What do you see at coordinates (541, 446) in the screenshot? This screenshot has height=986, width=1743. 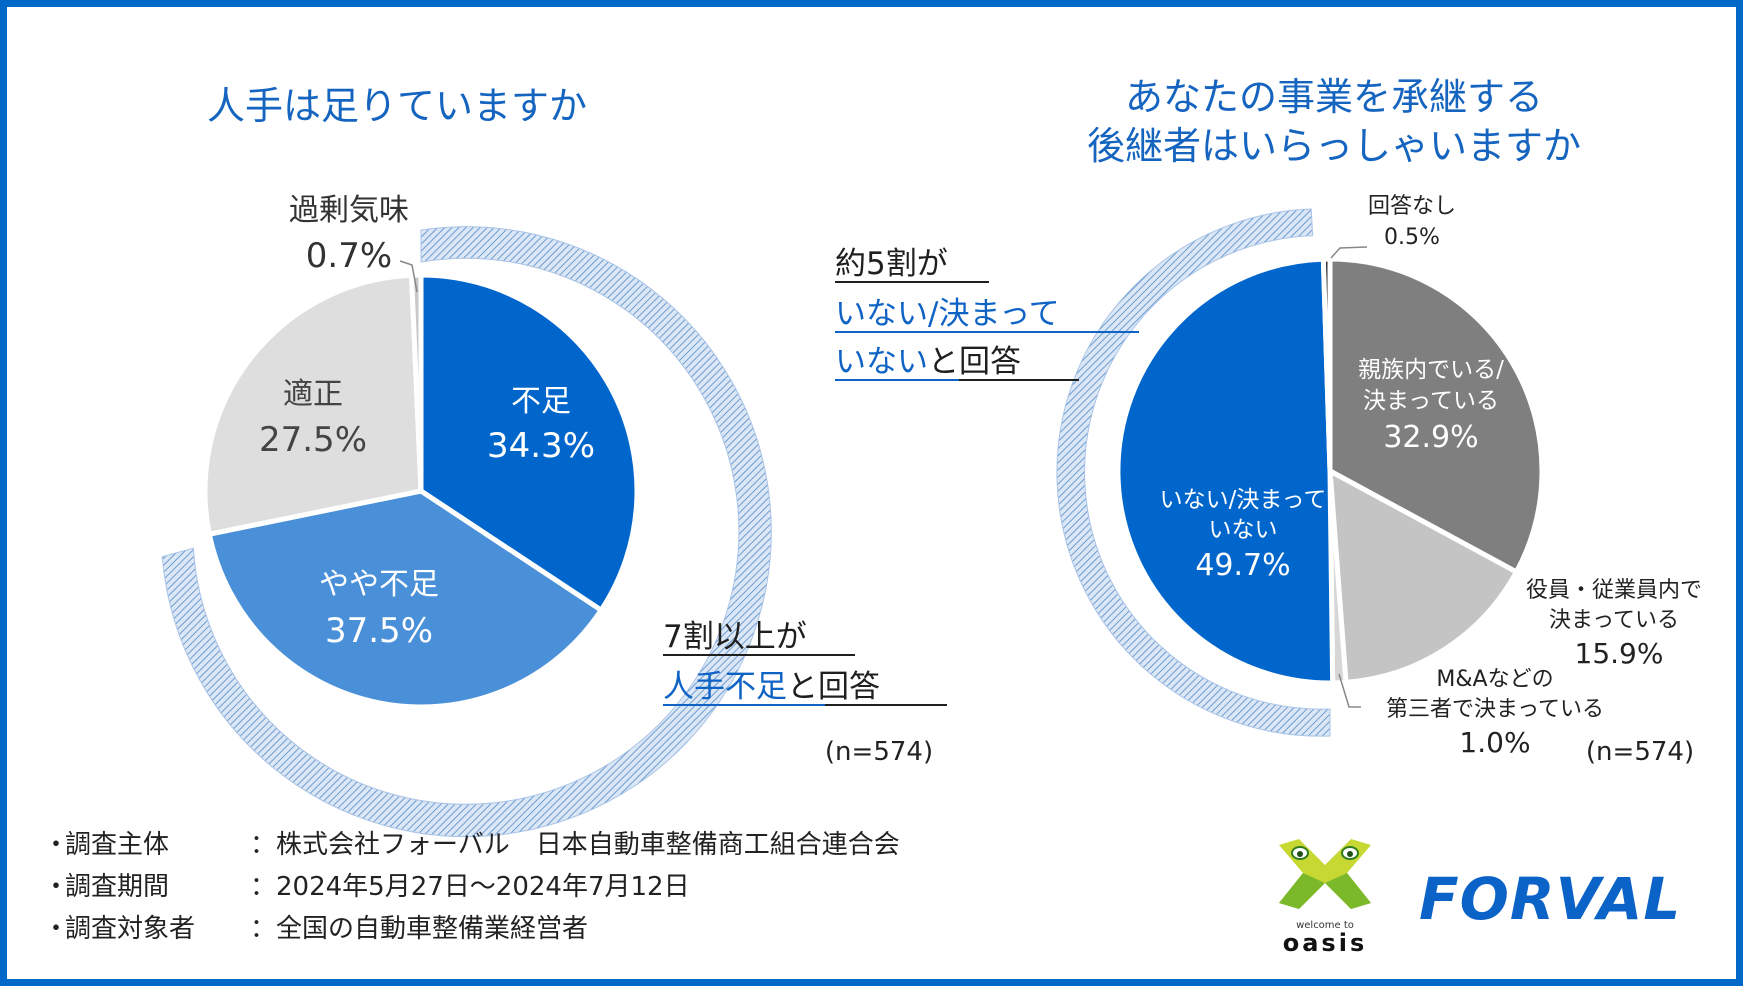 I see `pct-fusoku: 34.3%` at bounding box center [541, 446].